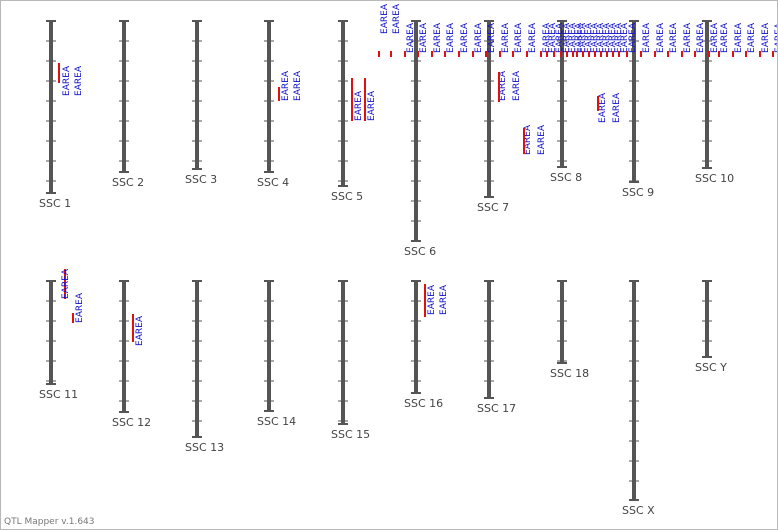 This screenshot has width=778, height=530. What do you see at coordinates (128, 182) in the screenshot?
I see `chromosome-label: SSC 2` at bounding box center [128, 182].